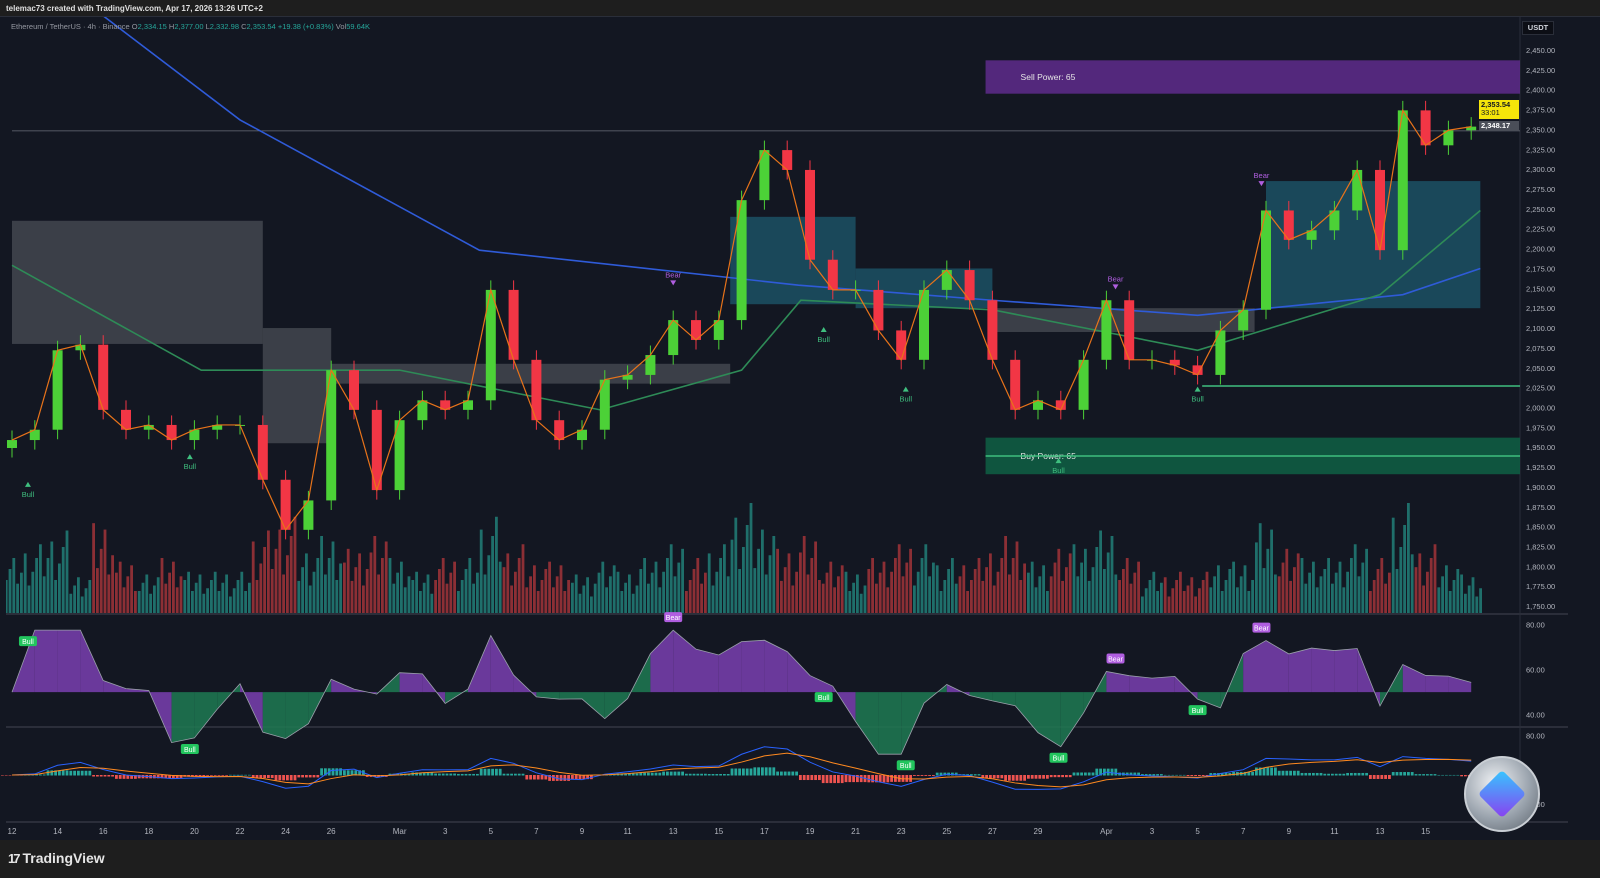 The width and height of the screenshot is (1600, 878). Describe the element at coordinates (1538, 28) in the screenshot. I see `currency-selector: USDT` at that location.